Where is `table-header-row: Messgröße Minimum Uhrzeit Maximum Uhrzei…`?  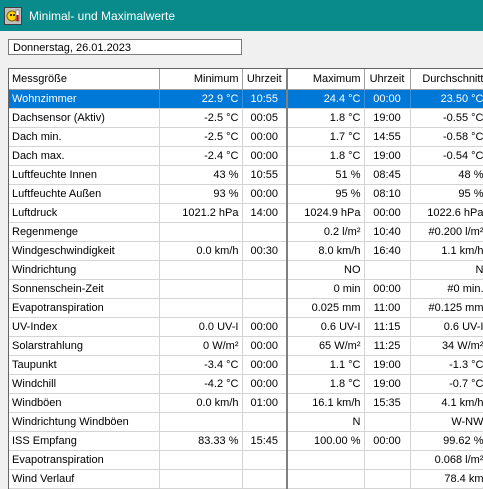 table-header-row: Messgröße Minimum Uhrzeit Maximum Uhrzei… is located at coordinates (246, 79).